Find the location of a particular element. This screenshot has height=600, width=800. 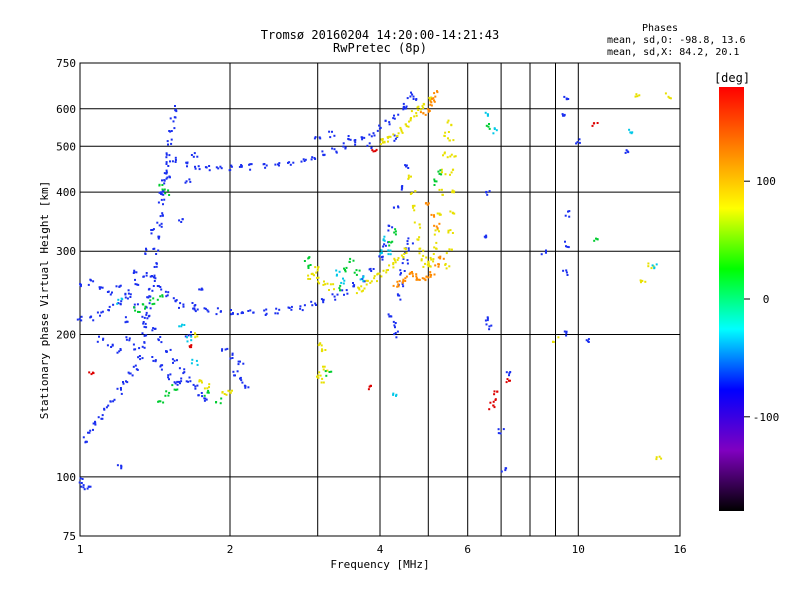

y-tick-label: 400 is located at coordinates (66, 192).